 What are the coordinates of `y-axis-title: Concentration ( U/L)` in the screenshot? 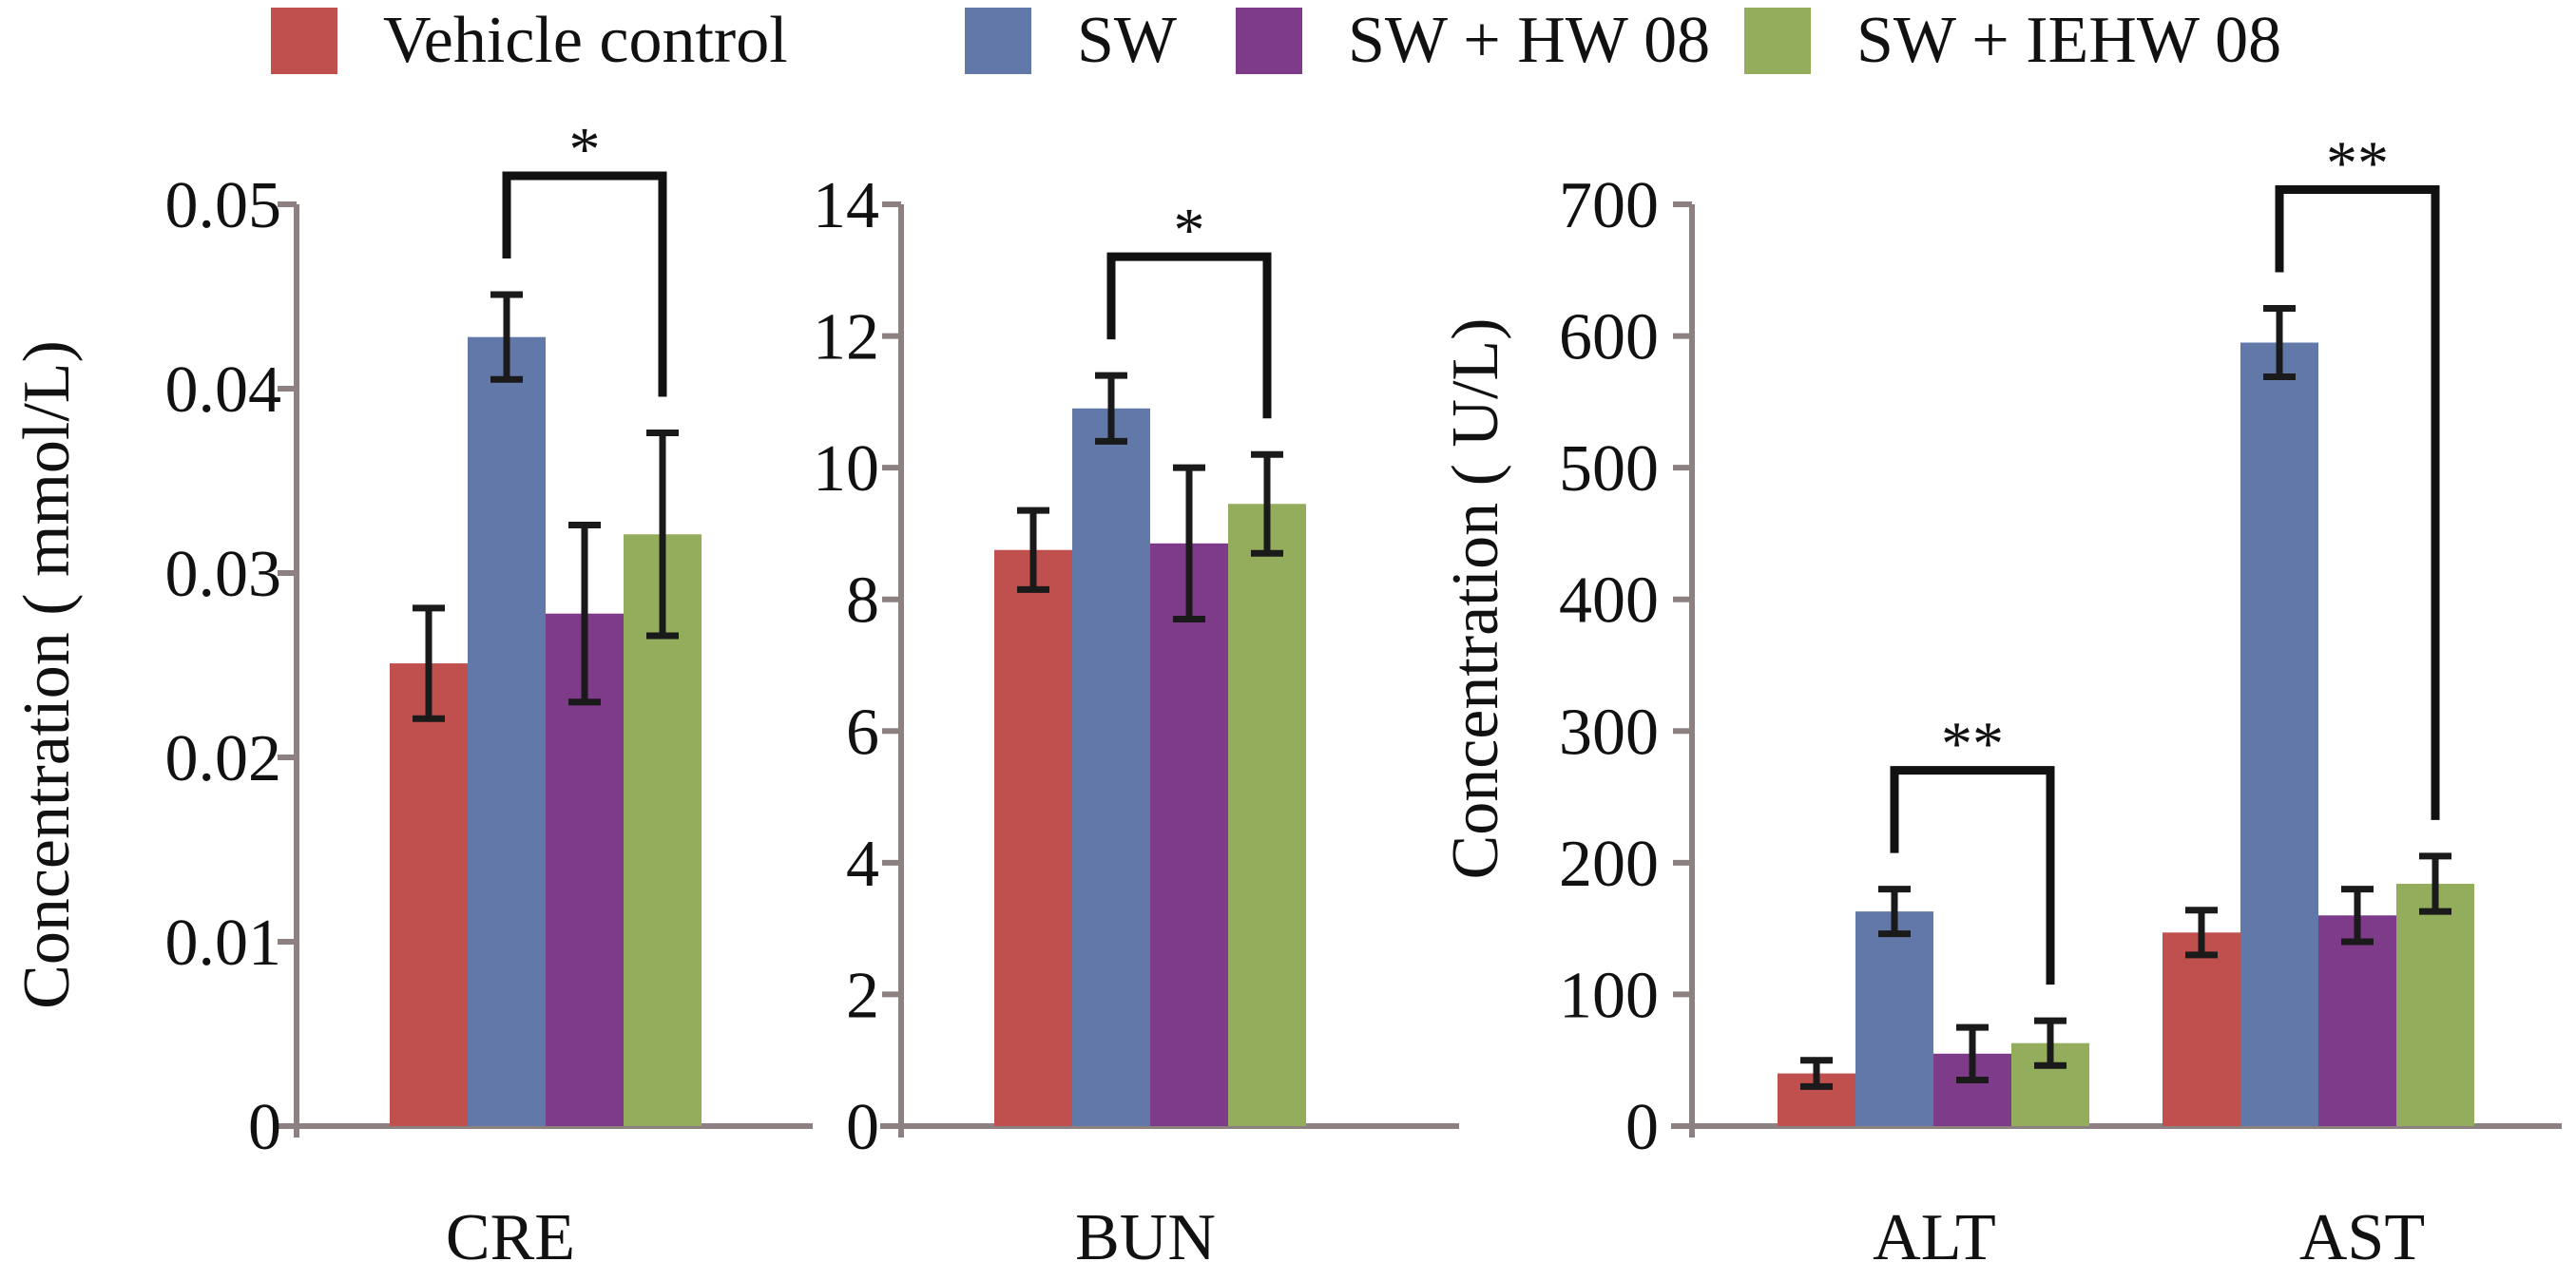 It's located at (1475, 599).